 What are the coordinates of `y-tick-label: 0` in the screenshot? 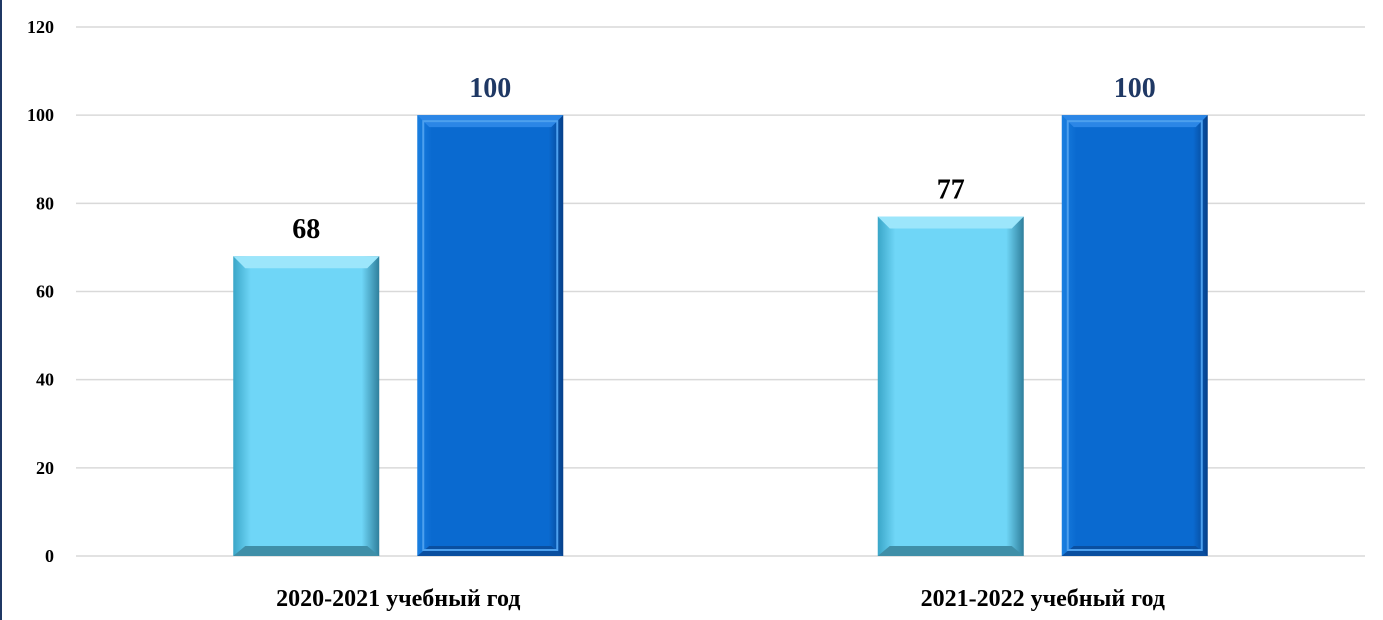 It's located at (49, 556).